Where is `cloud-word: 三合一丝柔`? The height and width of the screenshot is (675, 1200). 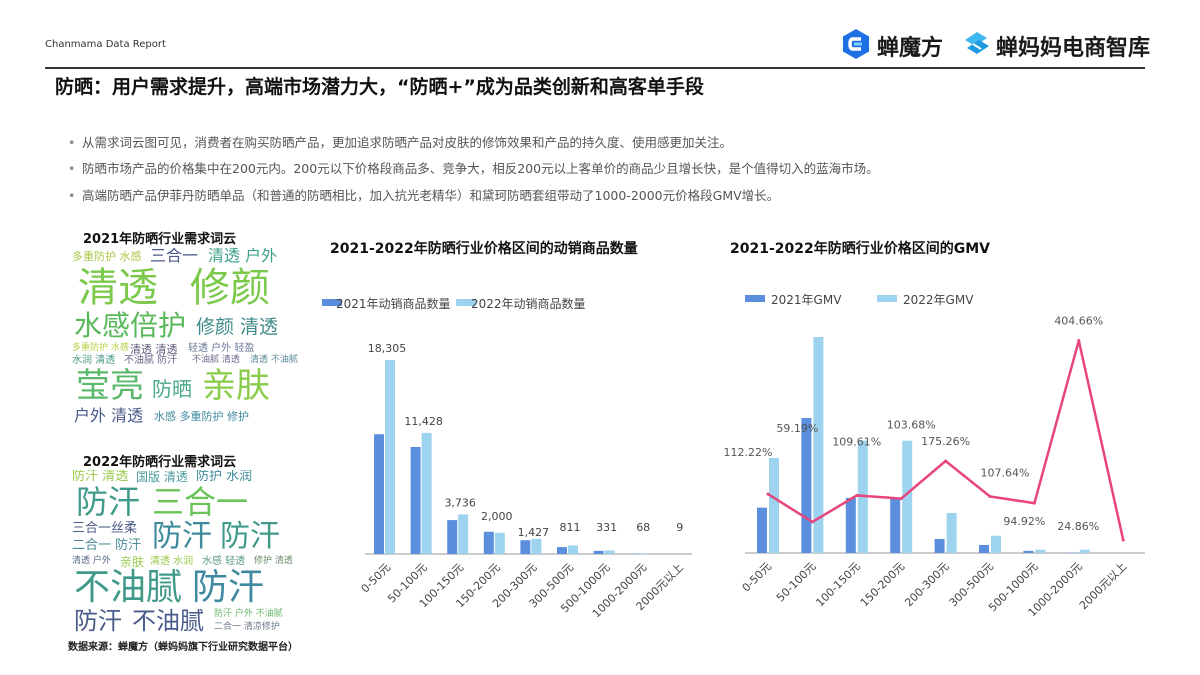
cloud-word: 三合一丝柔 is located at coordinates (105, 528).